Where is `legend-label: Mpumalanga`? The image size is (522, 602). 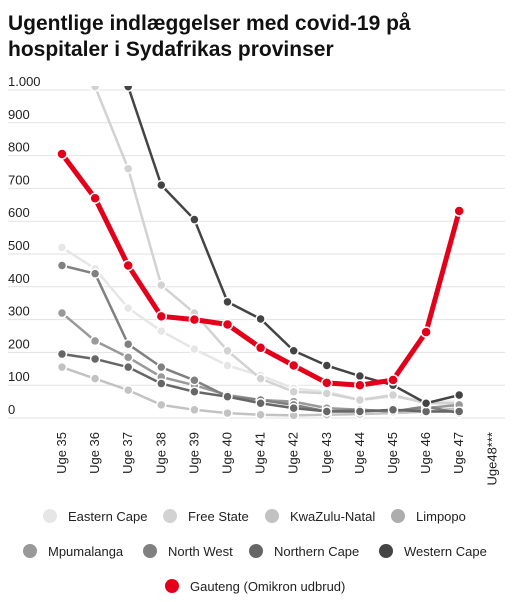
legend-label: Mpumalanga is located at coordinates (86, 551).